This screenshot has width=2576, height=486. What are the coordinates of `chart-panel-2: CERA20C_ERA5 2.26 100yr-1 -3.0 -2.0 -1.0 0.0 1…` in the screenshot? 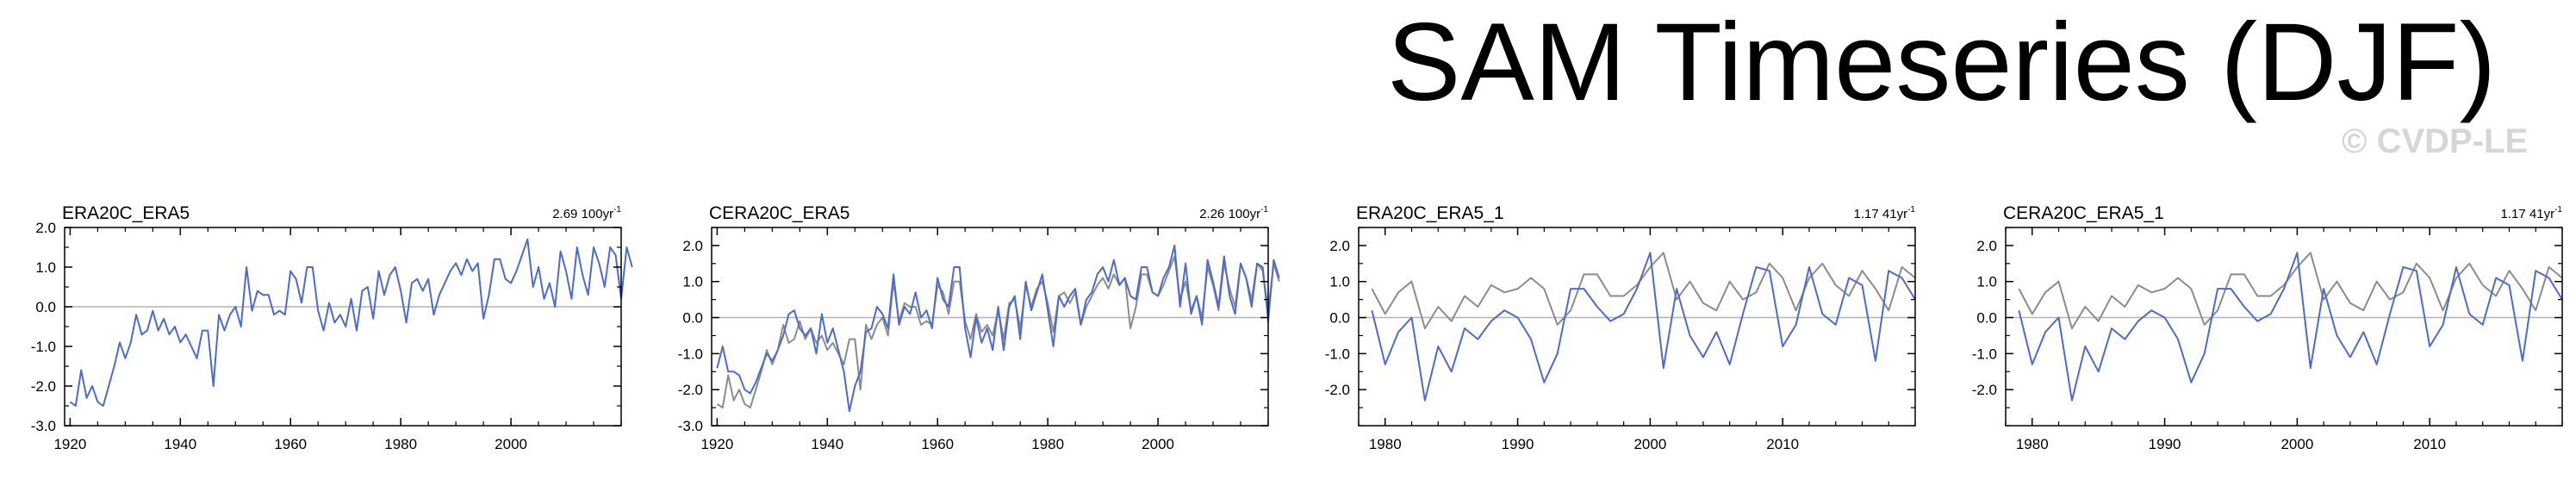 It's located at (979, 327).